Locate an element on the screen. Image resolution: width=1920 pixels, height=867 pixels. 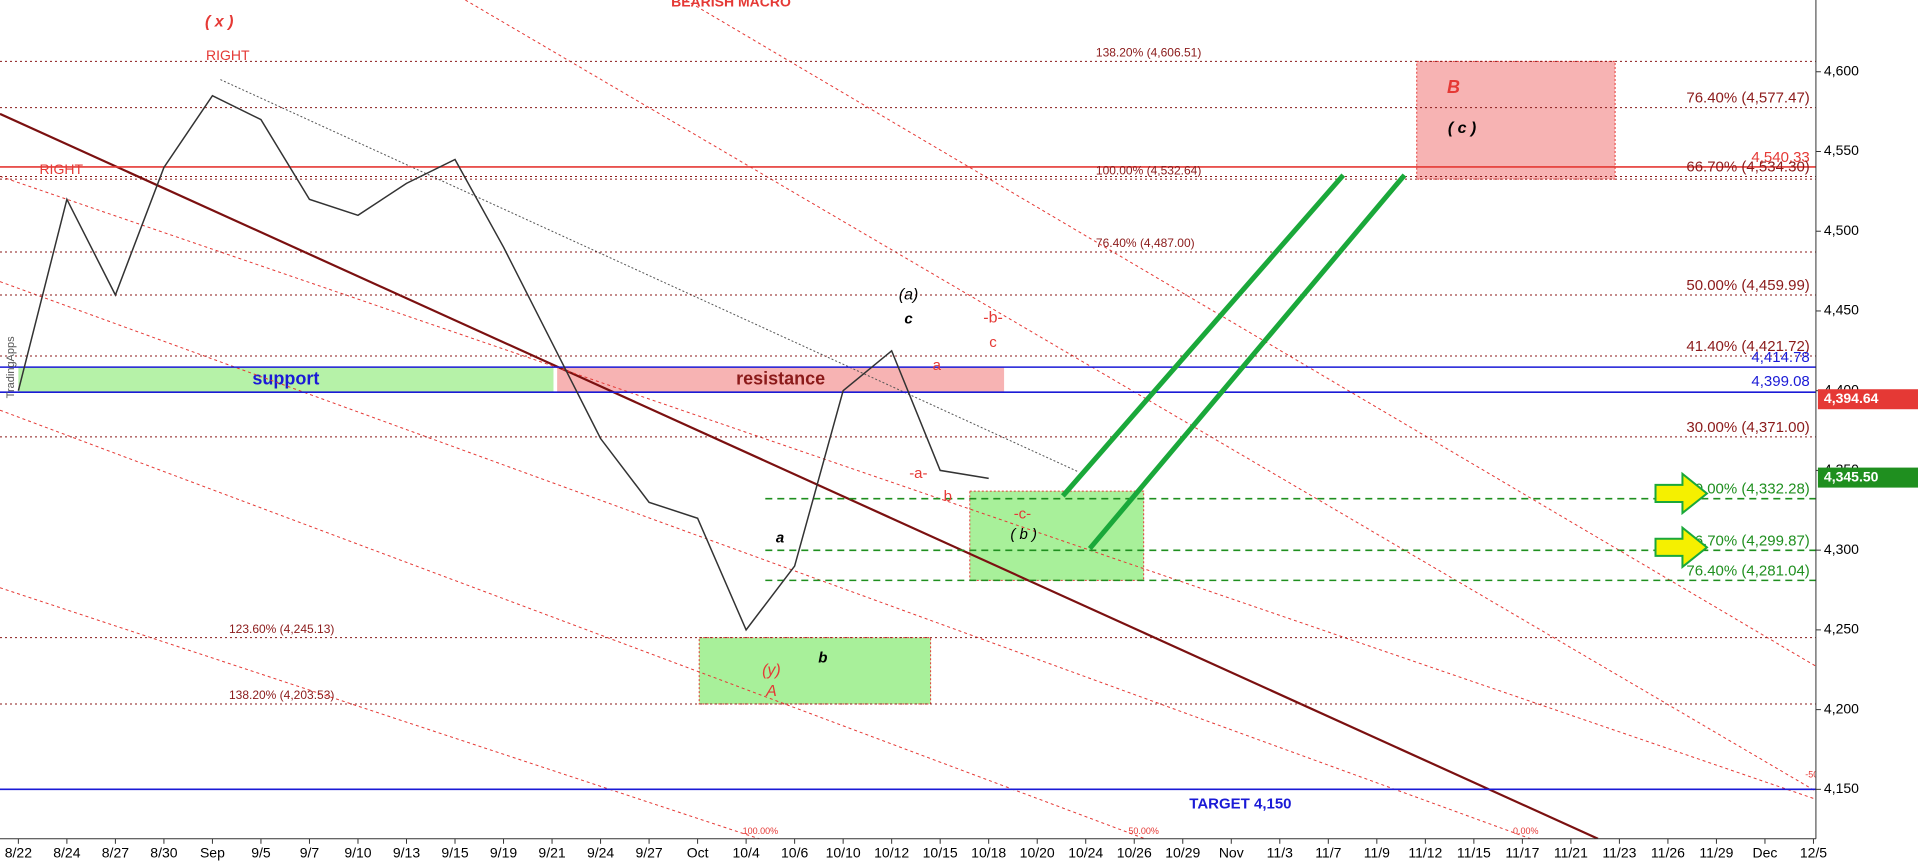
level-label: 30.00% (4,371.00) is located at coordinates (1747, 427).